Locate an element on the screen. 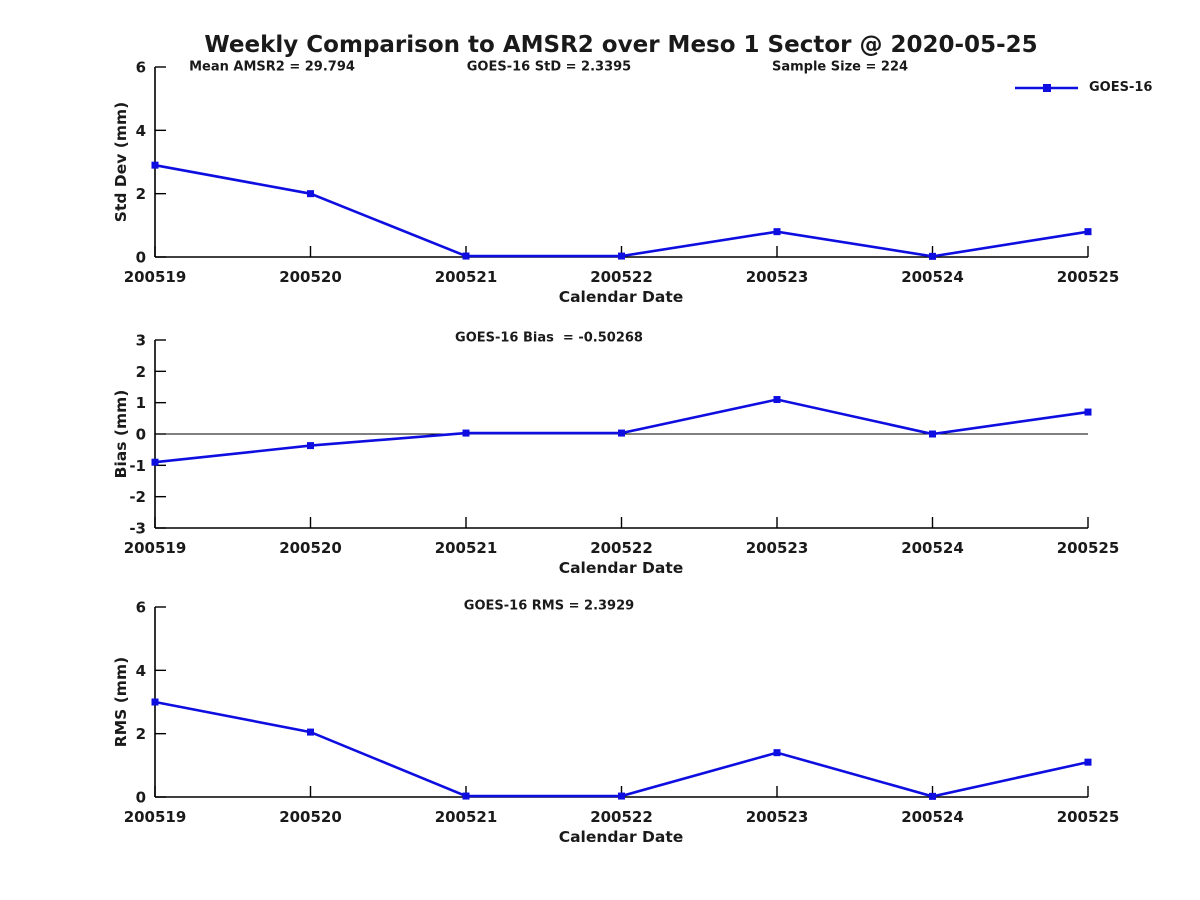  rms-x-axis-title: Calendar Date is located at coordinates (621, 837).